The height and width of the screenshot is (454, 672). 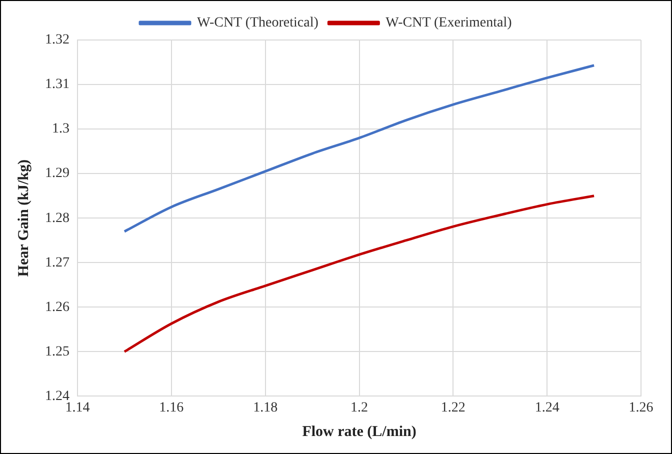 What do you see at coordinates (449, 23) in the screenshot?
I see `legend-label: W-CNT (Exerimental)` at bounding box center [449, 23].